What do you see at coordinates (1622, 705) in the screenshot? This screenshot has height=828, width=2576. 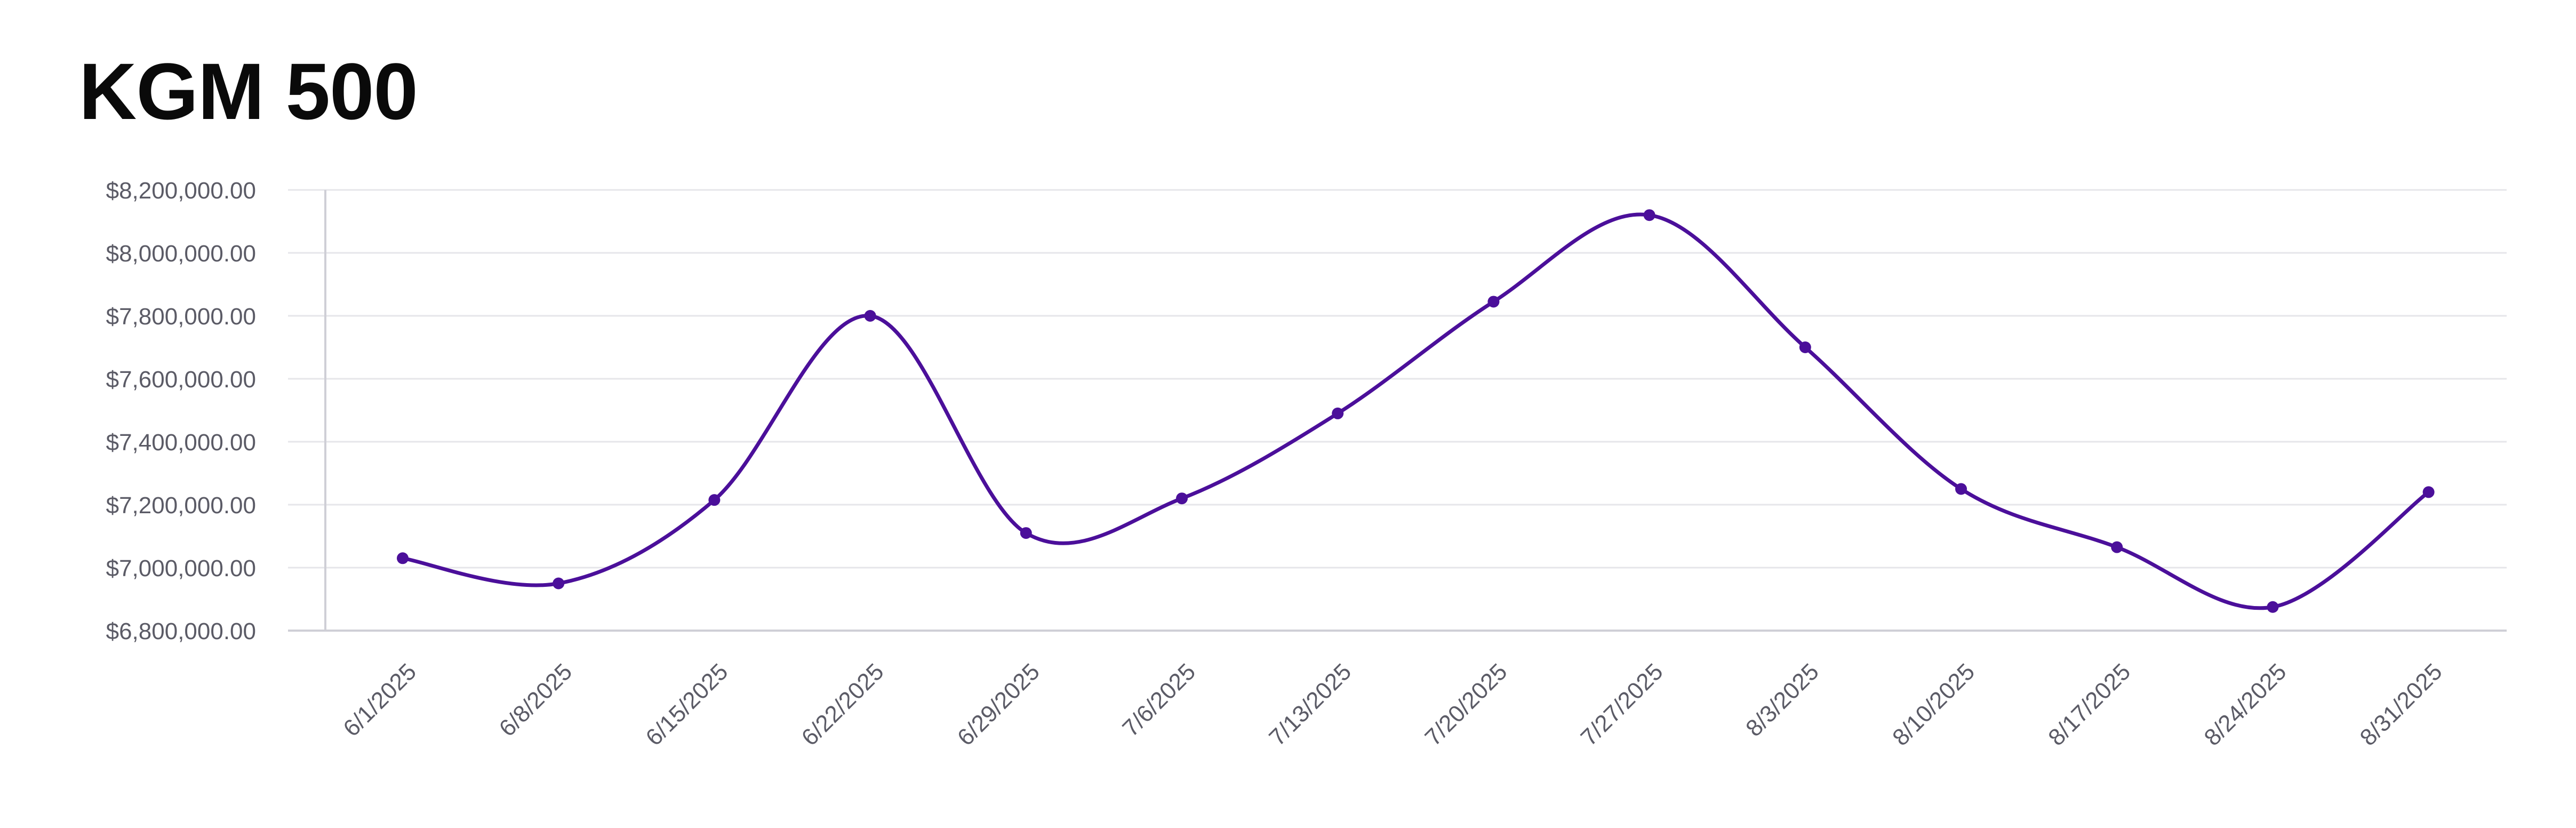 I see `x-tick-label: 7/27/2025` at bounding box center [1622, 705].